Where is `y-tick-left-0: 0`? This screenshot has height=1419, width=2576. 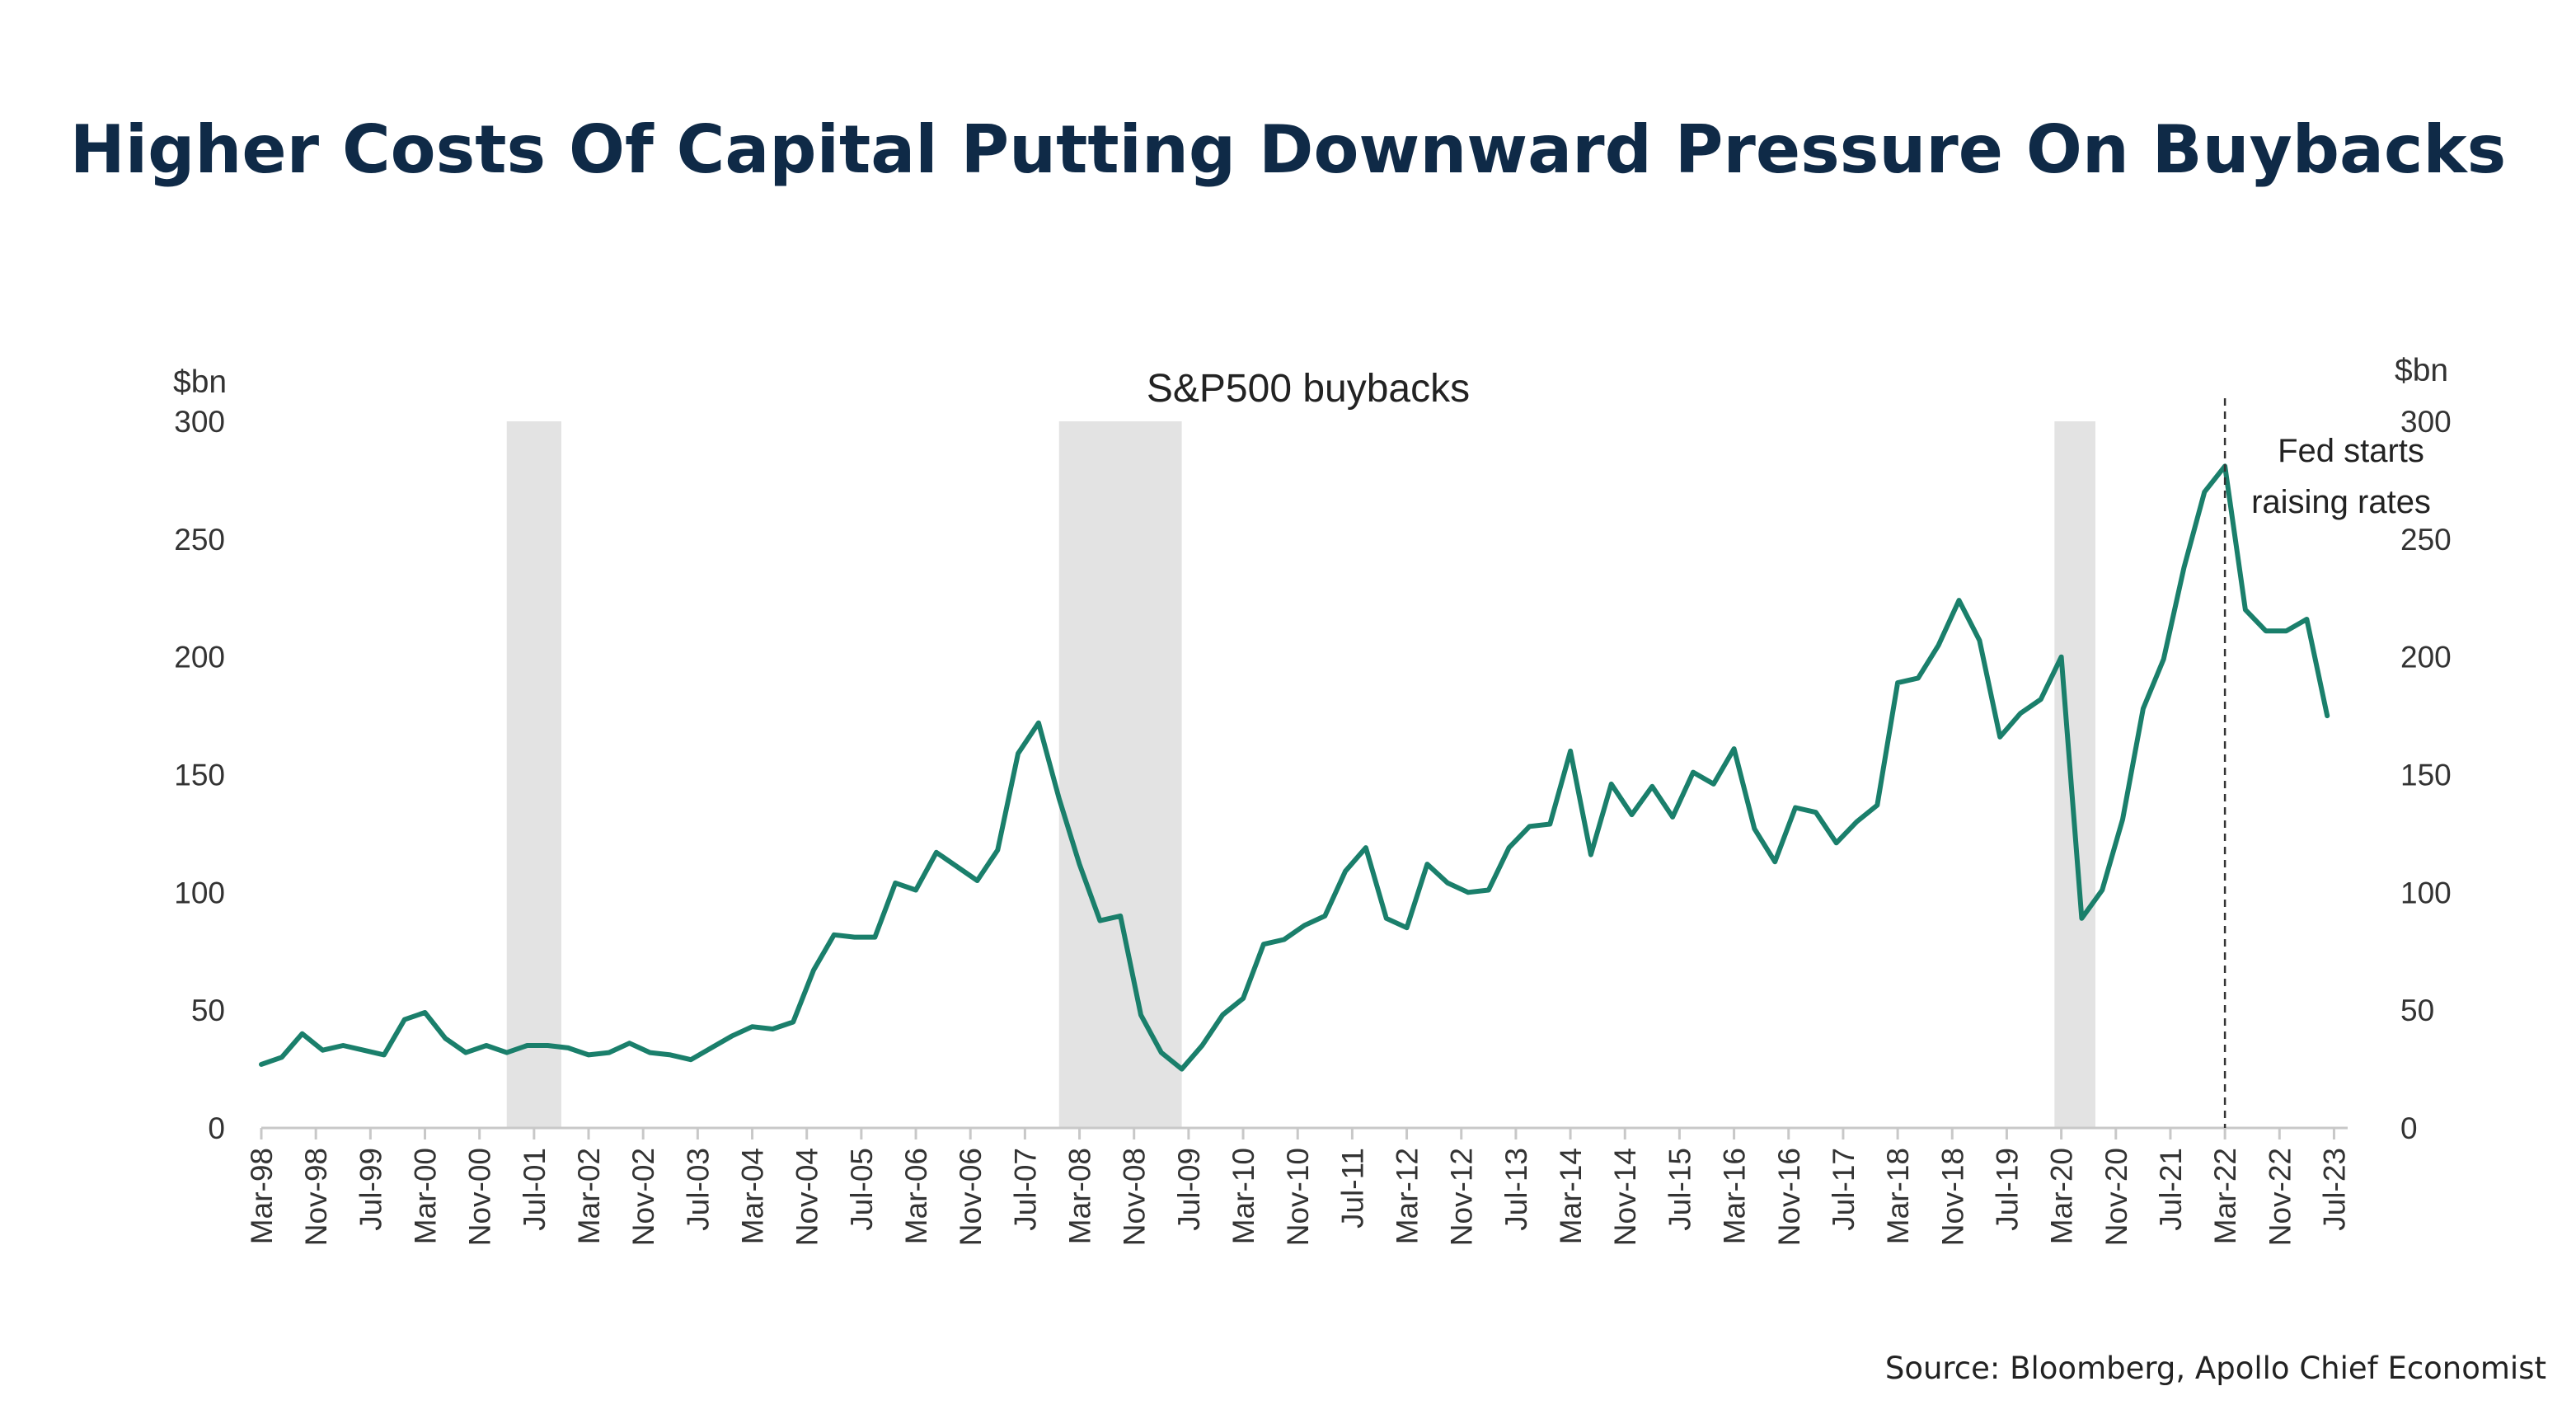 y-tick-left-0: 0 is located at coordinates (216, 1128).